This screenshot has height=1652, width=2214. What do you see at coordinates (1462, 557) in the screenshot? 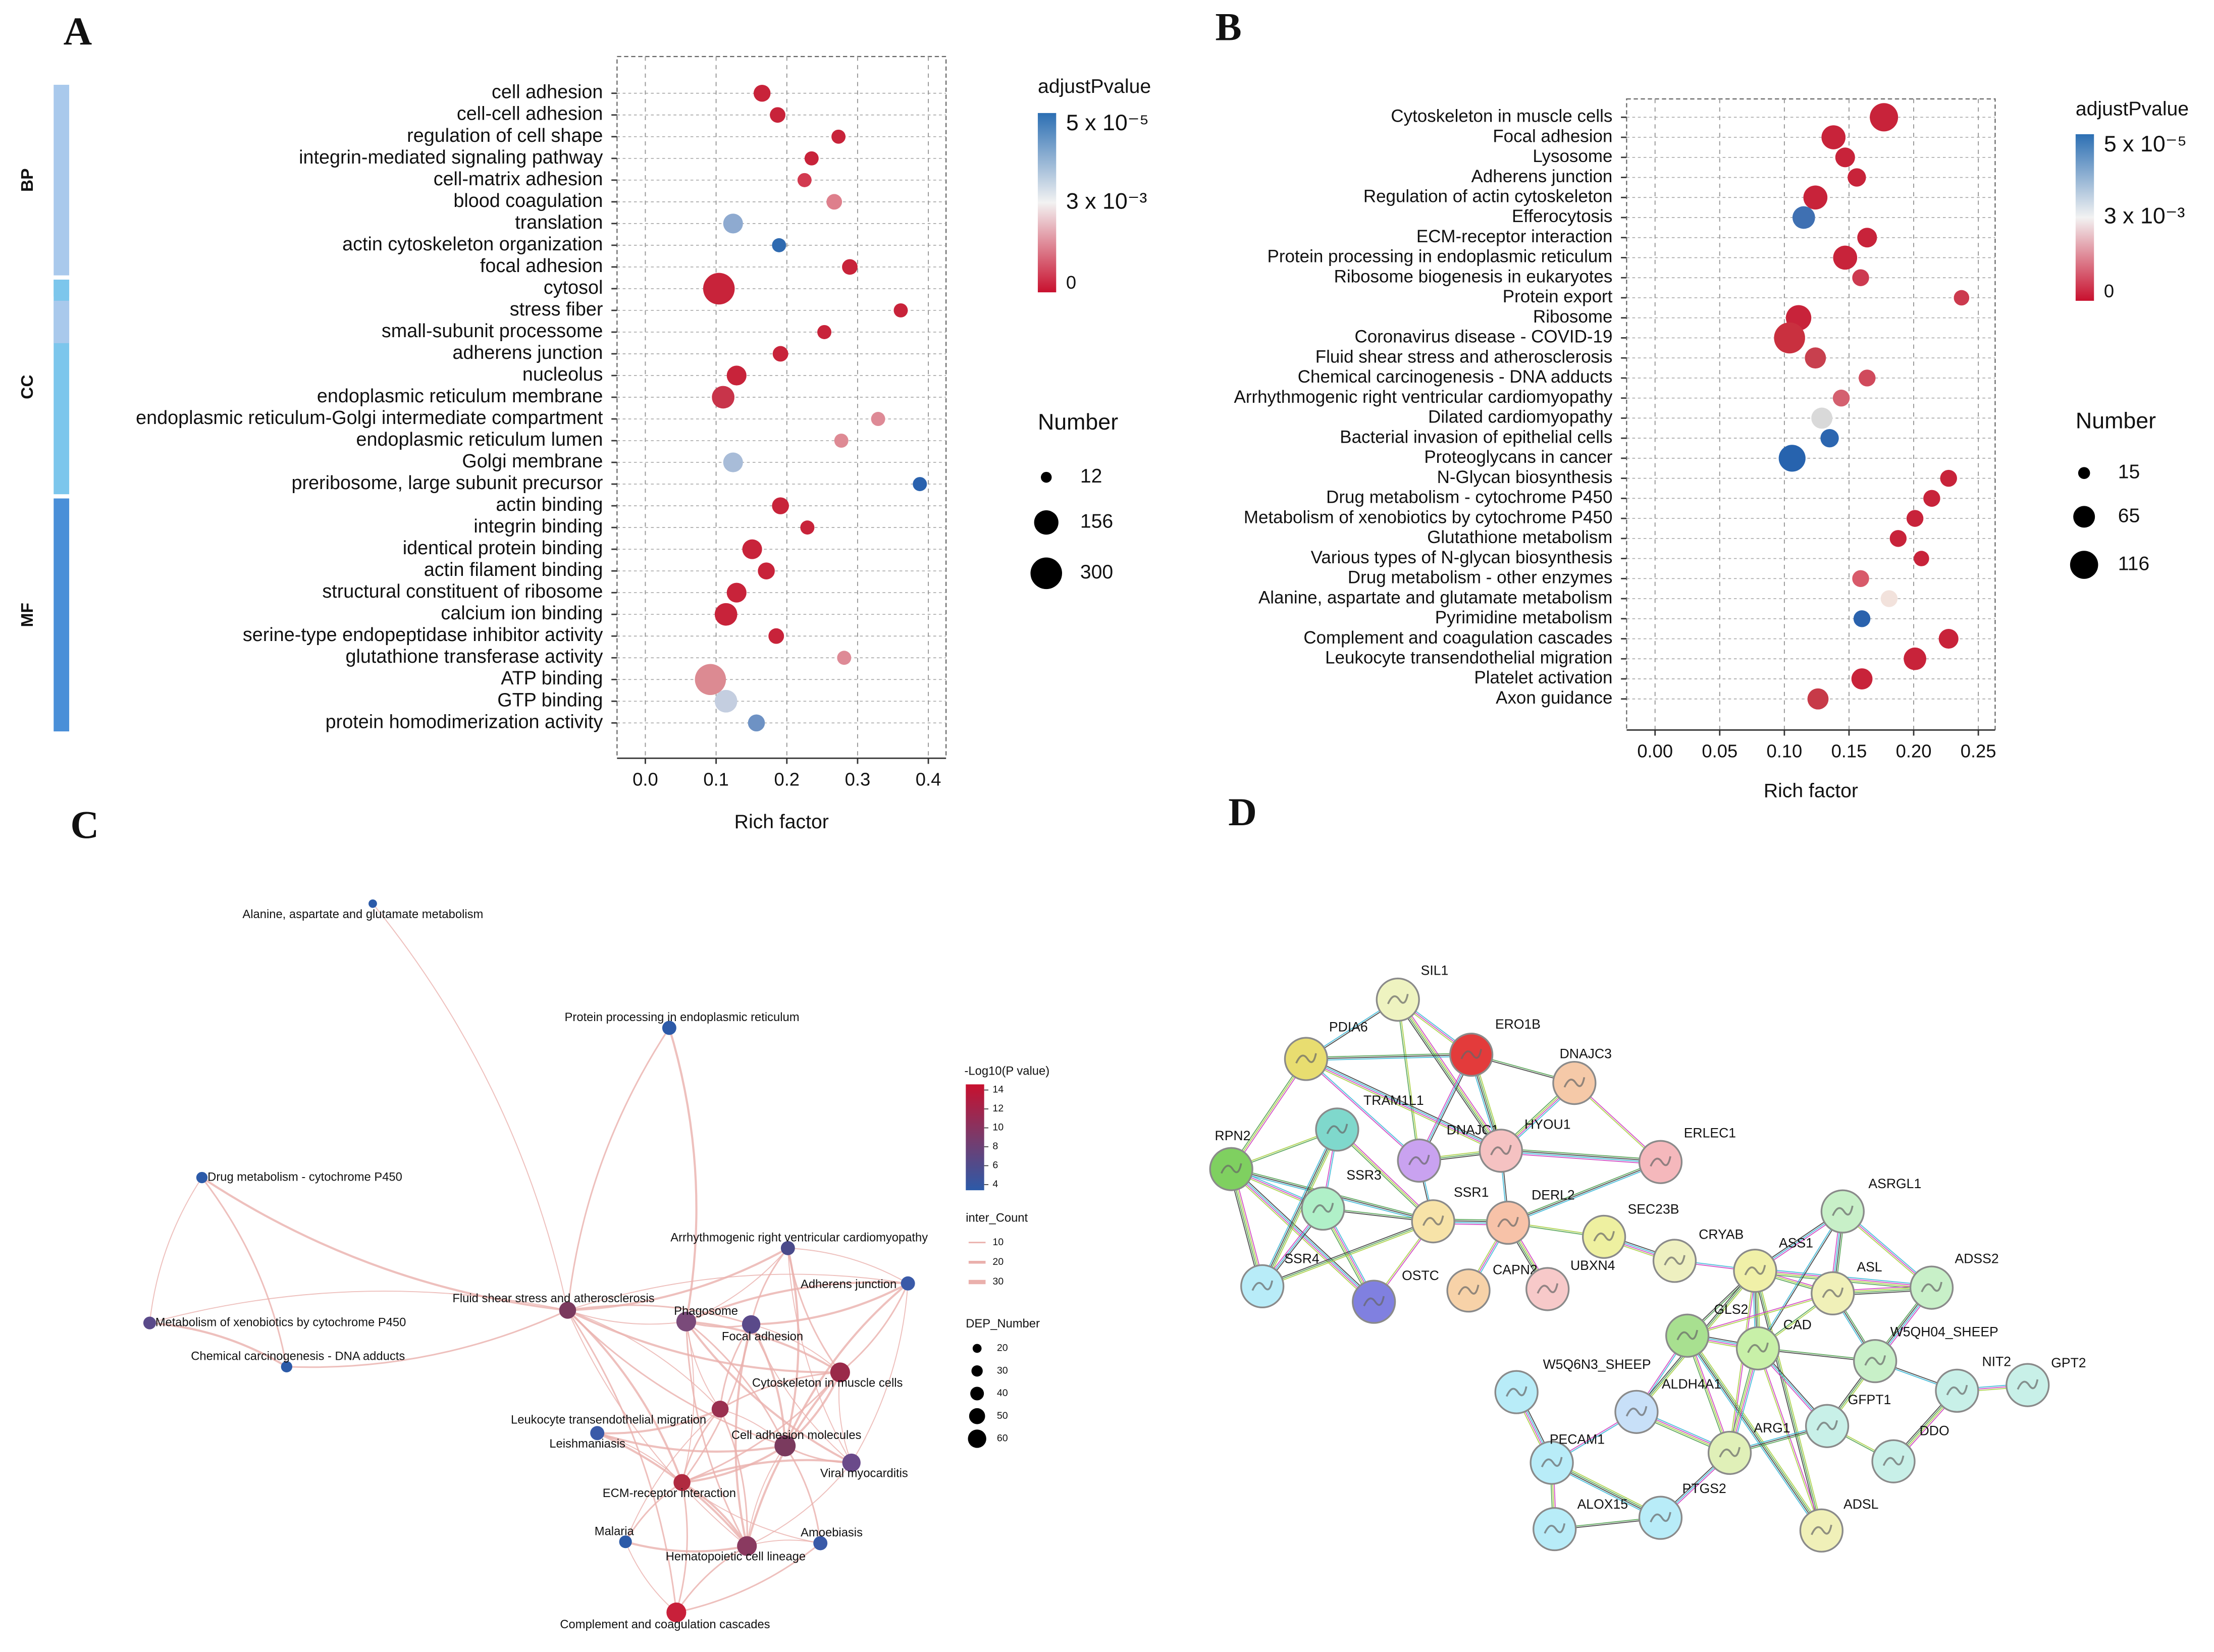
I see `category-label: Various types of N-glycan biosynthesis` at bounding box center [1462, 557].